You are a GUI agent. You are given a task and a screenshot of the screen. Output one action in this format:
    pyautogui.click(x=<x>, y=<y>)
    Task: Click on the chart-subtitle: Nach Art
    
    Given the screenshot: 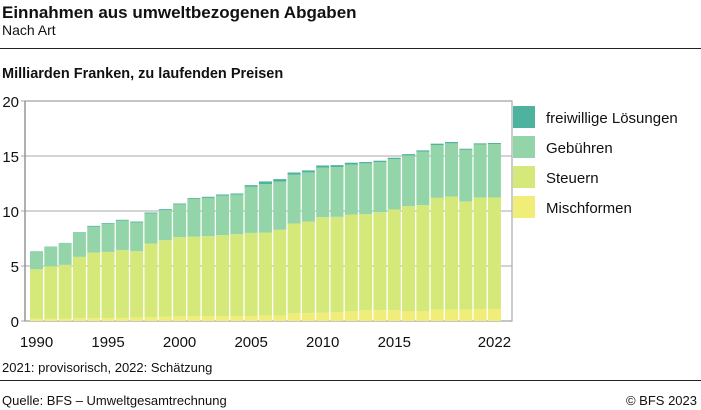 What is the action you would take?
    pyautogui.click(x=29, y=30)
    